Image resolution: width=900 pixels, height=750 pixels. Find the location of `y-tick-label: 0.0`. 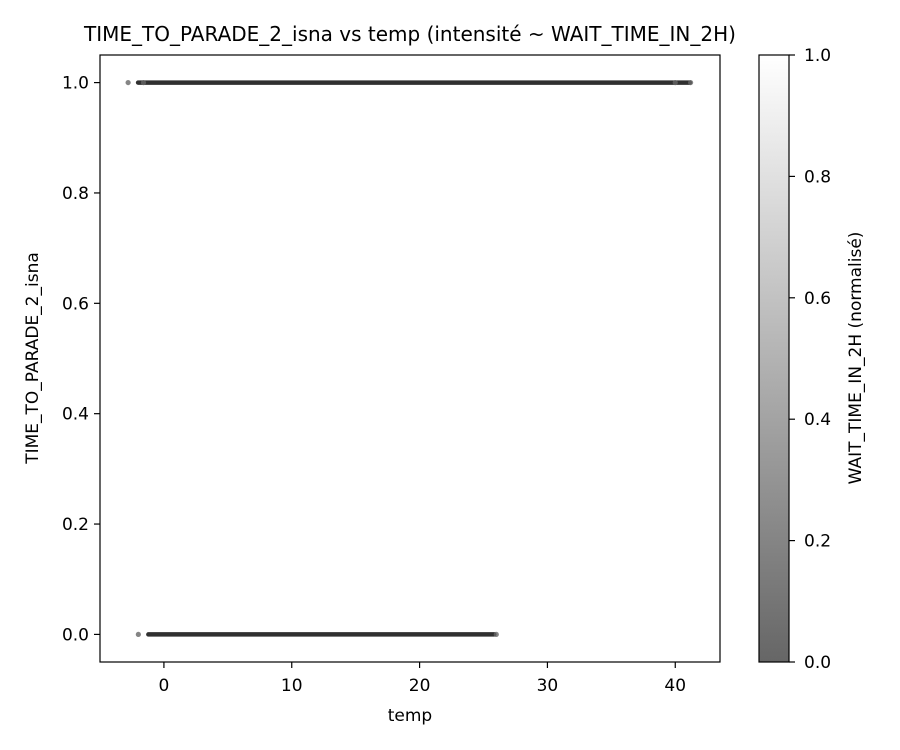

y-tick-label: 0.0 is located at coordinates (75, 635).